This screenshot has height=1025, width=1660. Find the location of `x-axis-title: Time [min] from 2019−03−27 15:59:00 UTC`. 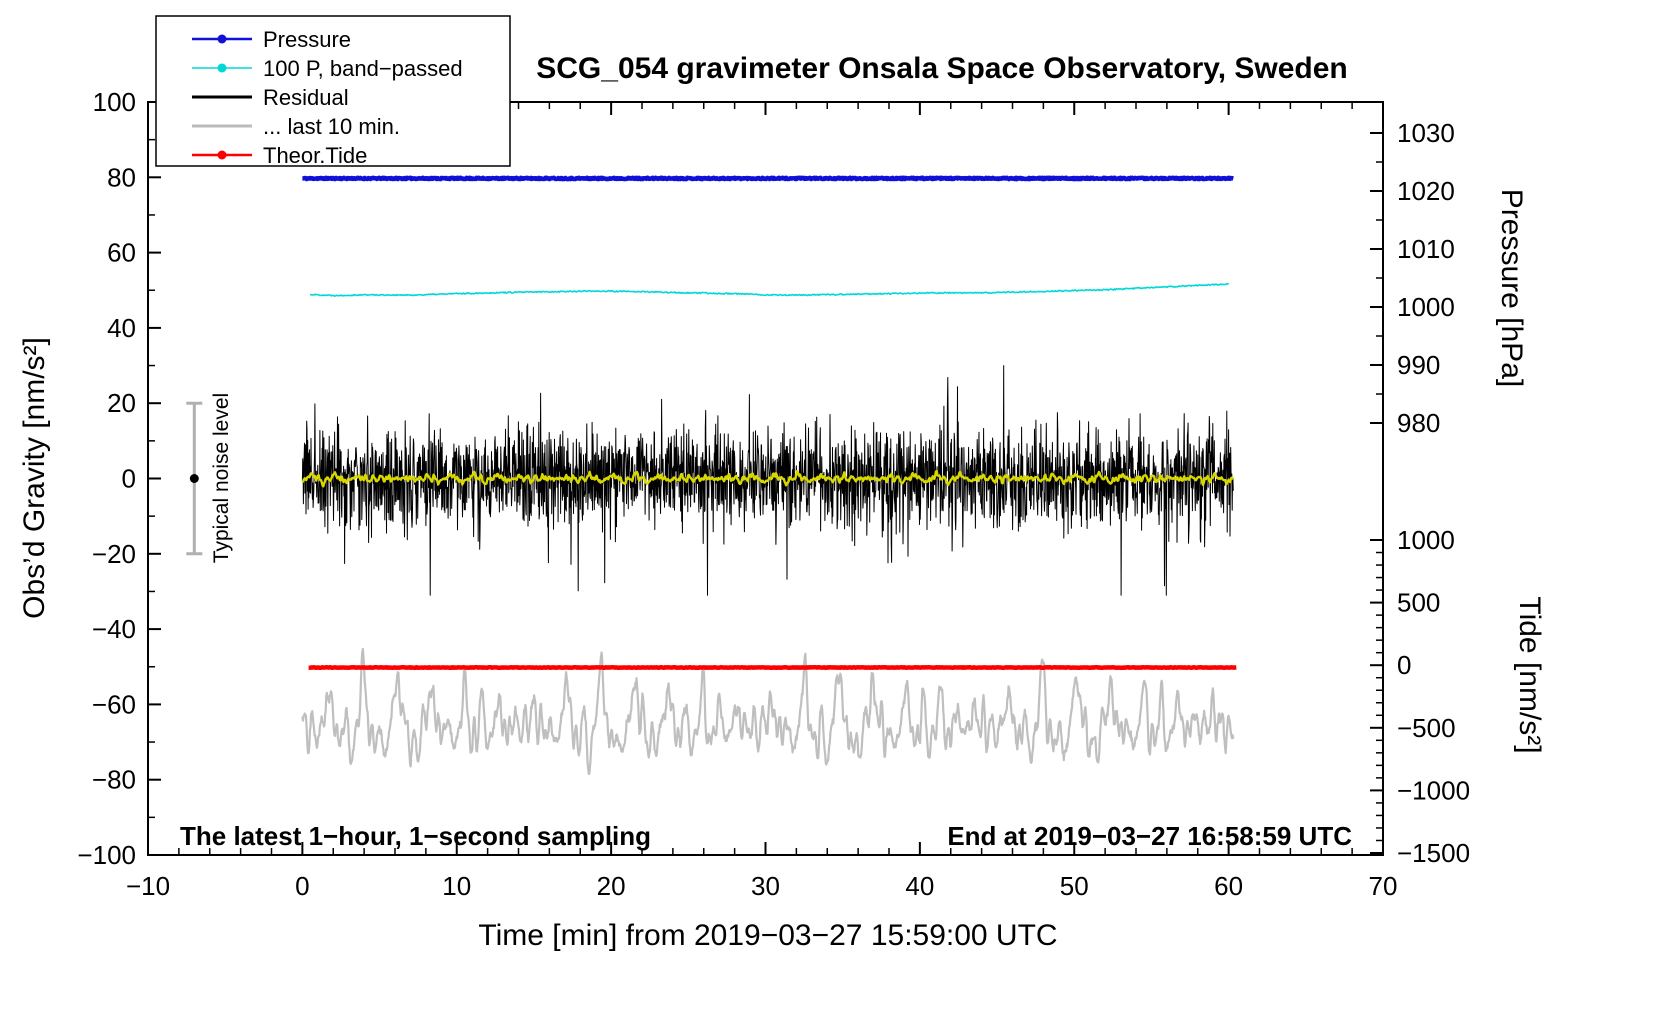

x-axis-title: Time [min] from 2019−03−27 15:59:00 UTC is located at coordinates (767, 935).